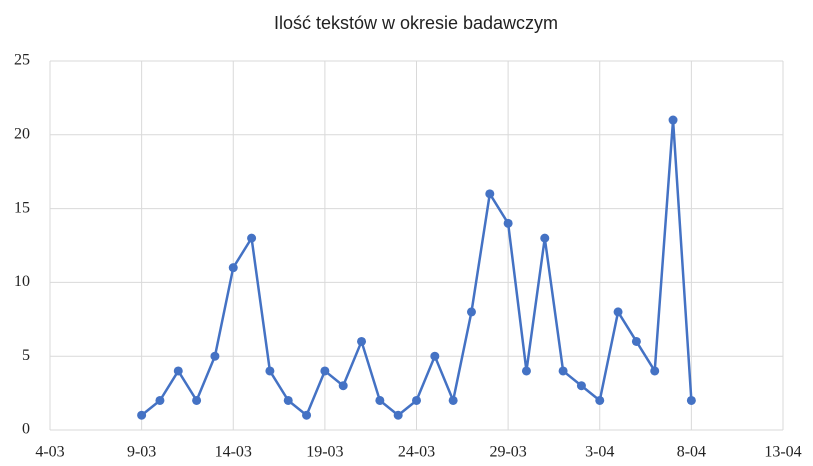 This screenshot has width=813, height=466. Describe the element at coordinates (324, 452) in the screenshot. I see `x-tick-label: 19-03` at that location.